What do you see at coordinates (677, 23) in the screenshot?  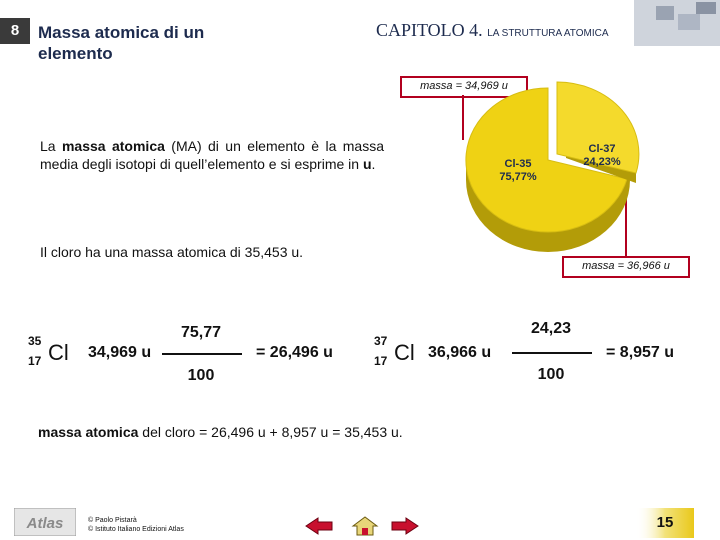 I see `chapter-decoration` at bounding box center [677, 23].